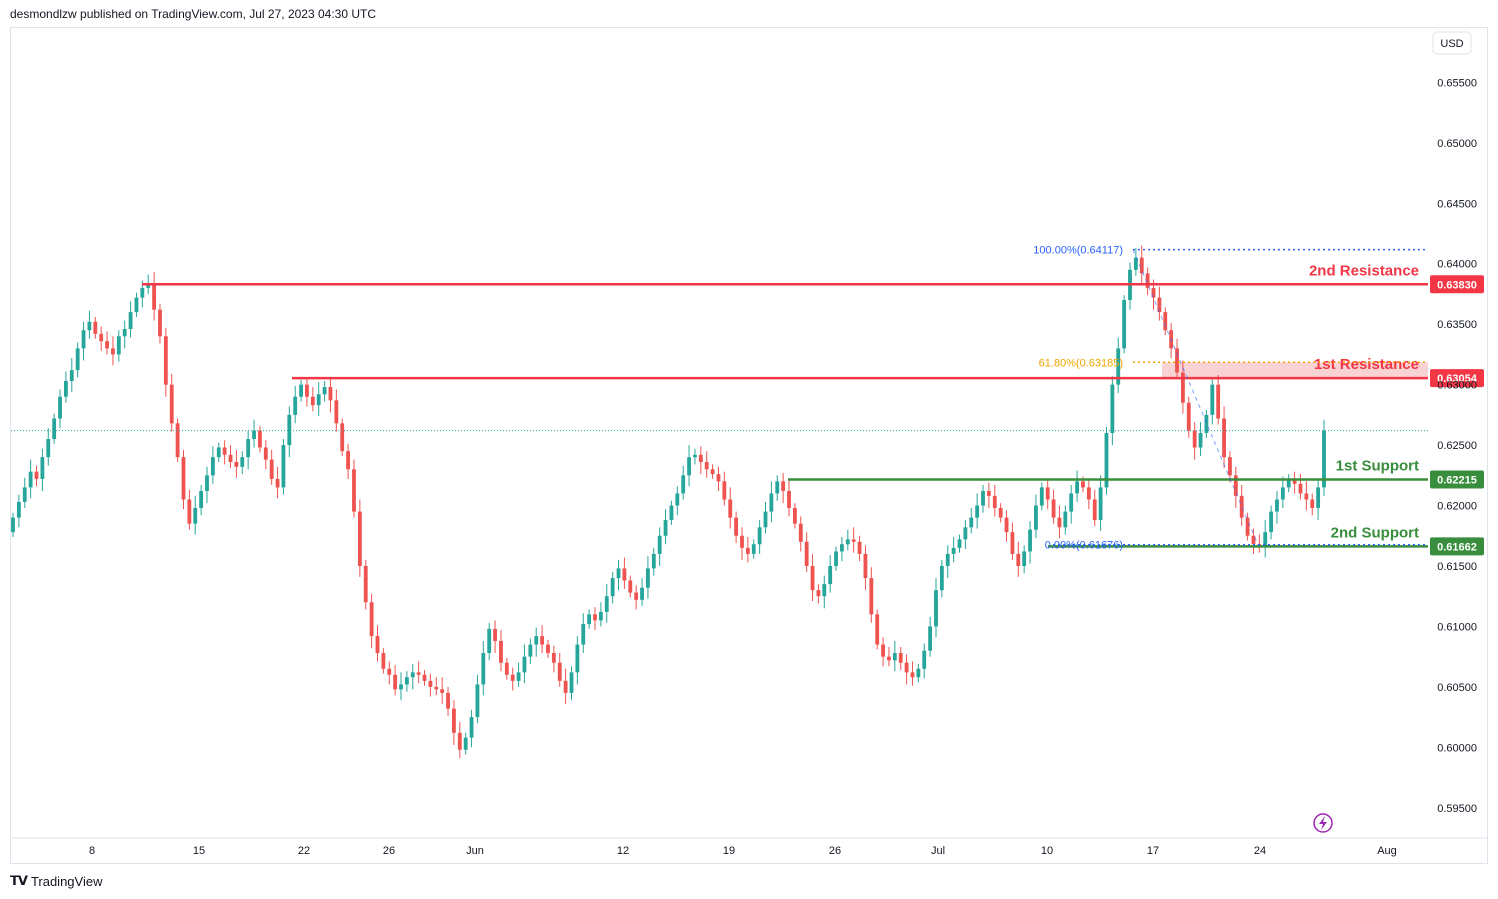 The image size is (1498, 899). What do you see at coordinates (1230, 251) in the screenshot?
I see `fib-level: 100.00%(0.64117)` at bounding box center [1230, 251].